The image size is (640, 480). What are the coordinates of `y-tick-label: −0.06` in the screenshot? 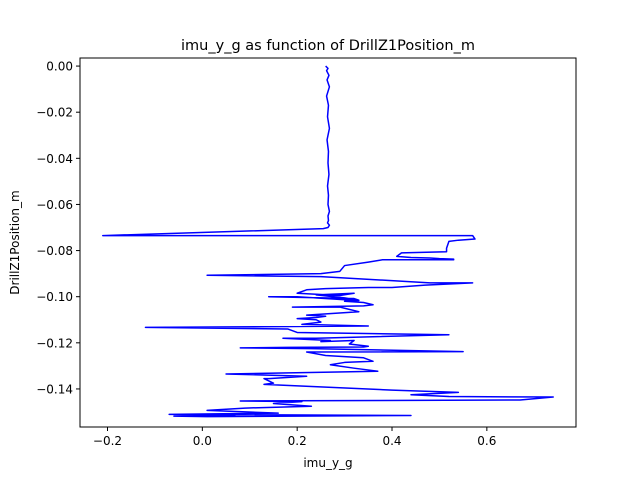 It's located at (54, 205).